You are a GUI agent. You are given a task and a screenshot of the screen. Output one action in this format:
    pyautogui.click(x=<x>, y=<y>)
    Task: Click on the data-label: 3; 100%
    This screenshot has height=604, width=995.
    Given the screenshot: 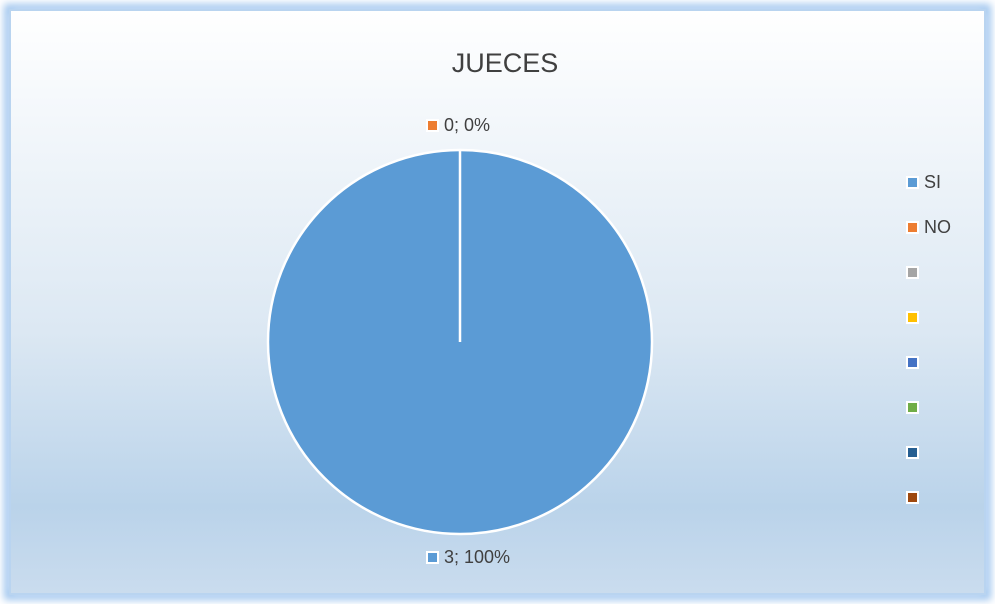 What is the action you would take?
    pyautogui.click(x=477, y=557)
    